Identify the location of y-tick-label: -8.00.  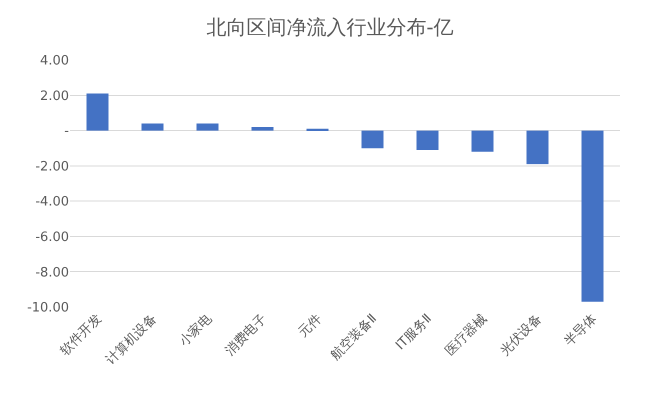
(52, 272).